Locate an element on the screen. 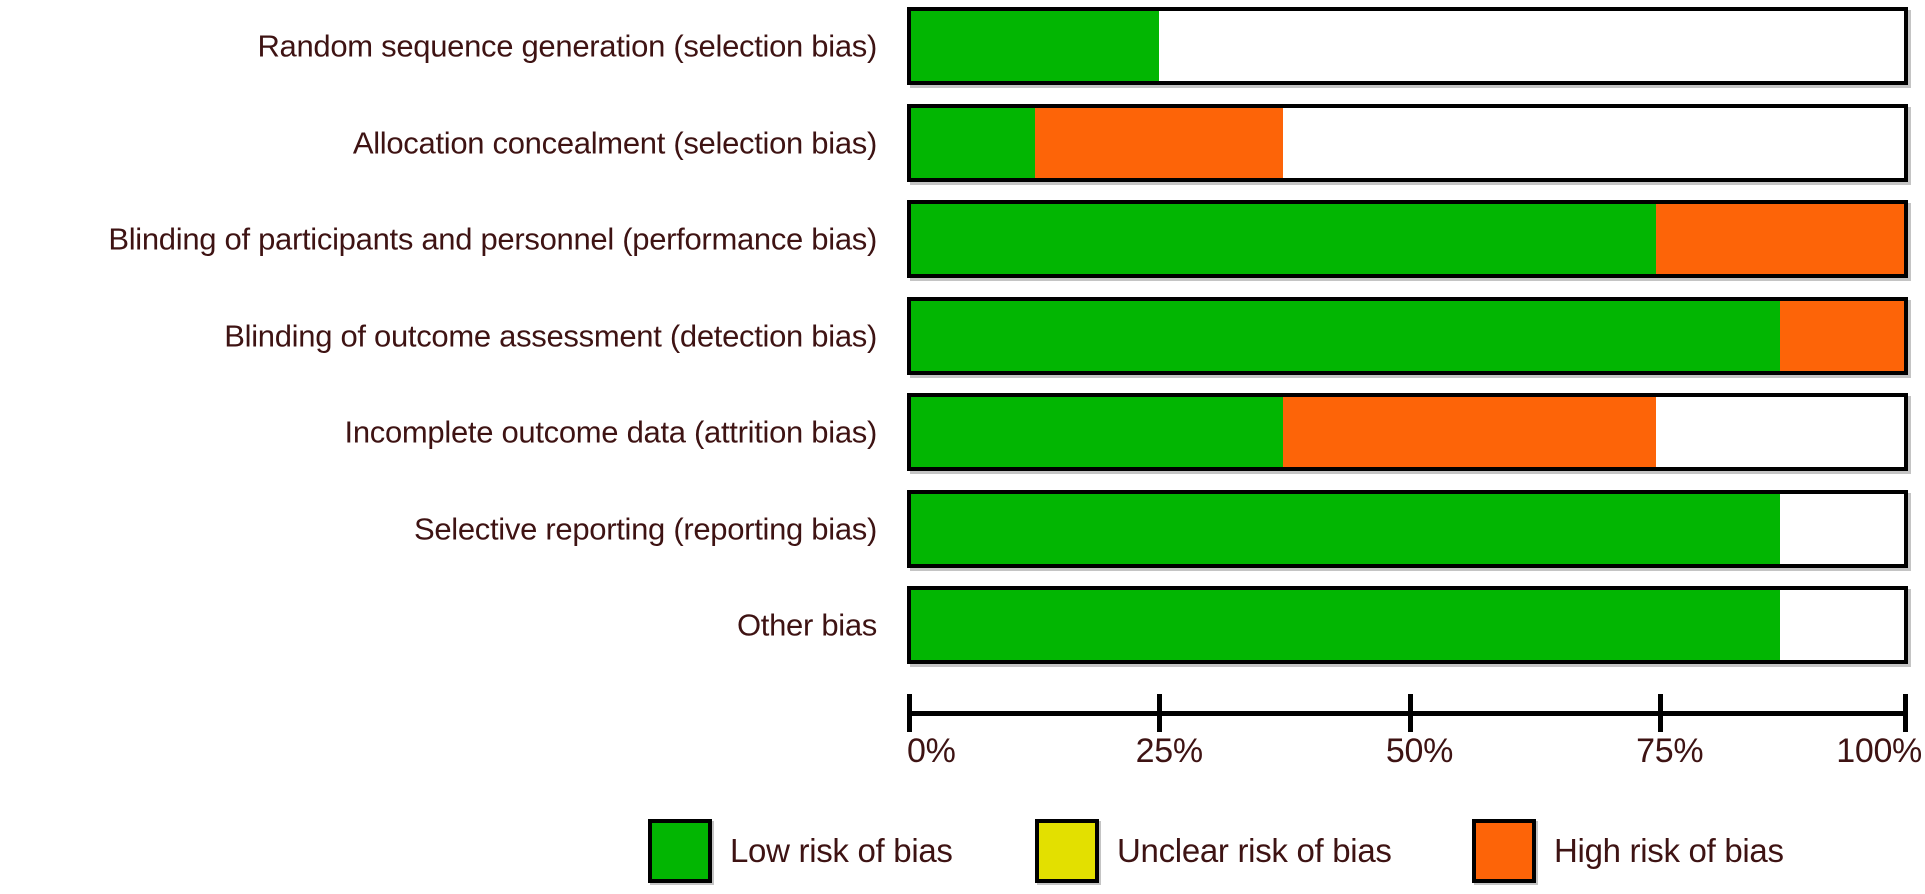 The height and width of the screenshot is (894, 1925). legend-label: Low risk of bias is located at coordinates (841, 850).